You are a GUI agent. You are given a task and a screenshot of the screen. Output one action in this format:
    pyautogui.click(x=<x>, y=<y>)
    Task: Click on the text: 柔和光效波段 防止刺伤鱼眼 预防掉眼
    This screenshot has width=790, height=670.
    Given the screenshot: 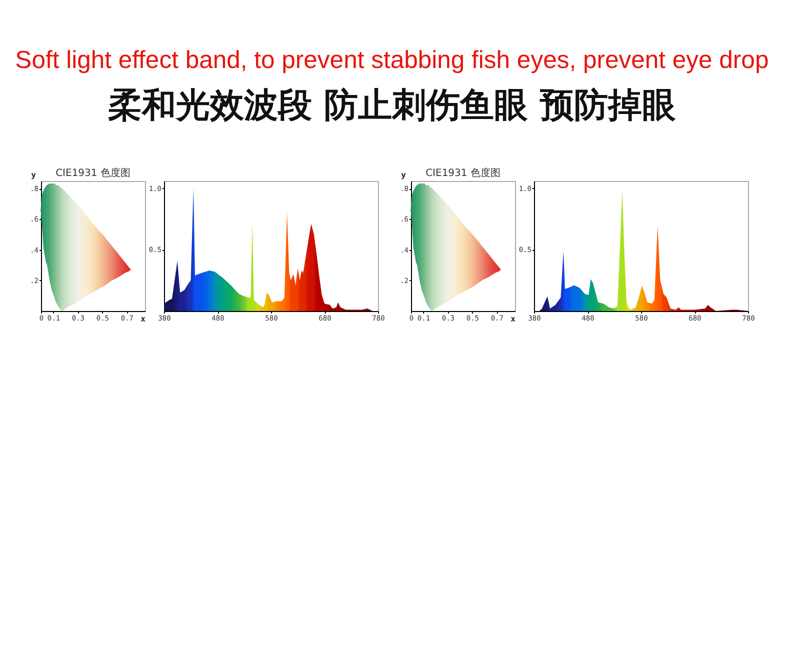 What is the action you would take?
    pyautogui.click(x=392, y=106)
    